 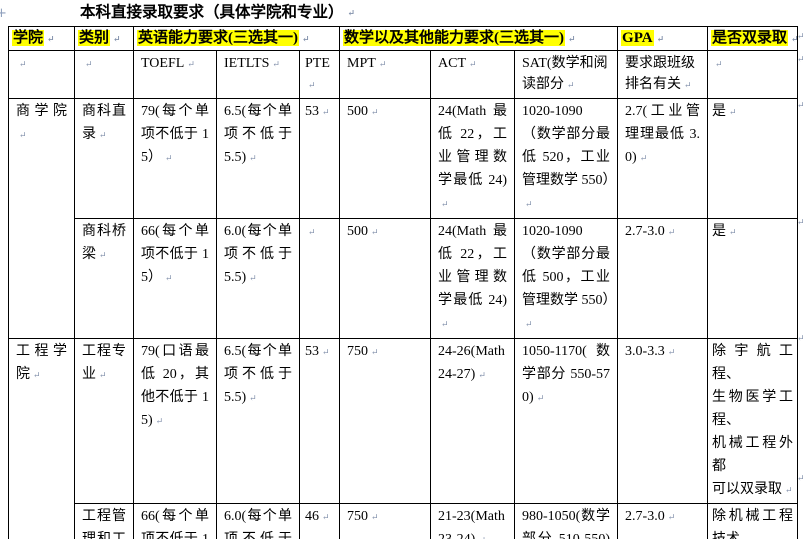 I want to click on cell-ietlts-r1: 6.5(每个单项不低于 5.5), so click(x=258, y=158).